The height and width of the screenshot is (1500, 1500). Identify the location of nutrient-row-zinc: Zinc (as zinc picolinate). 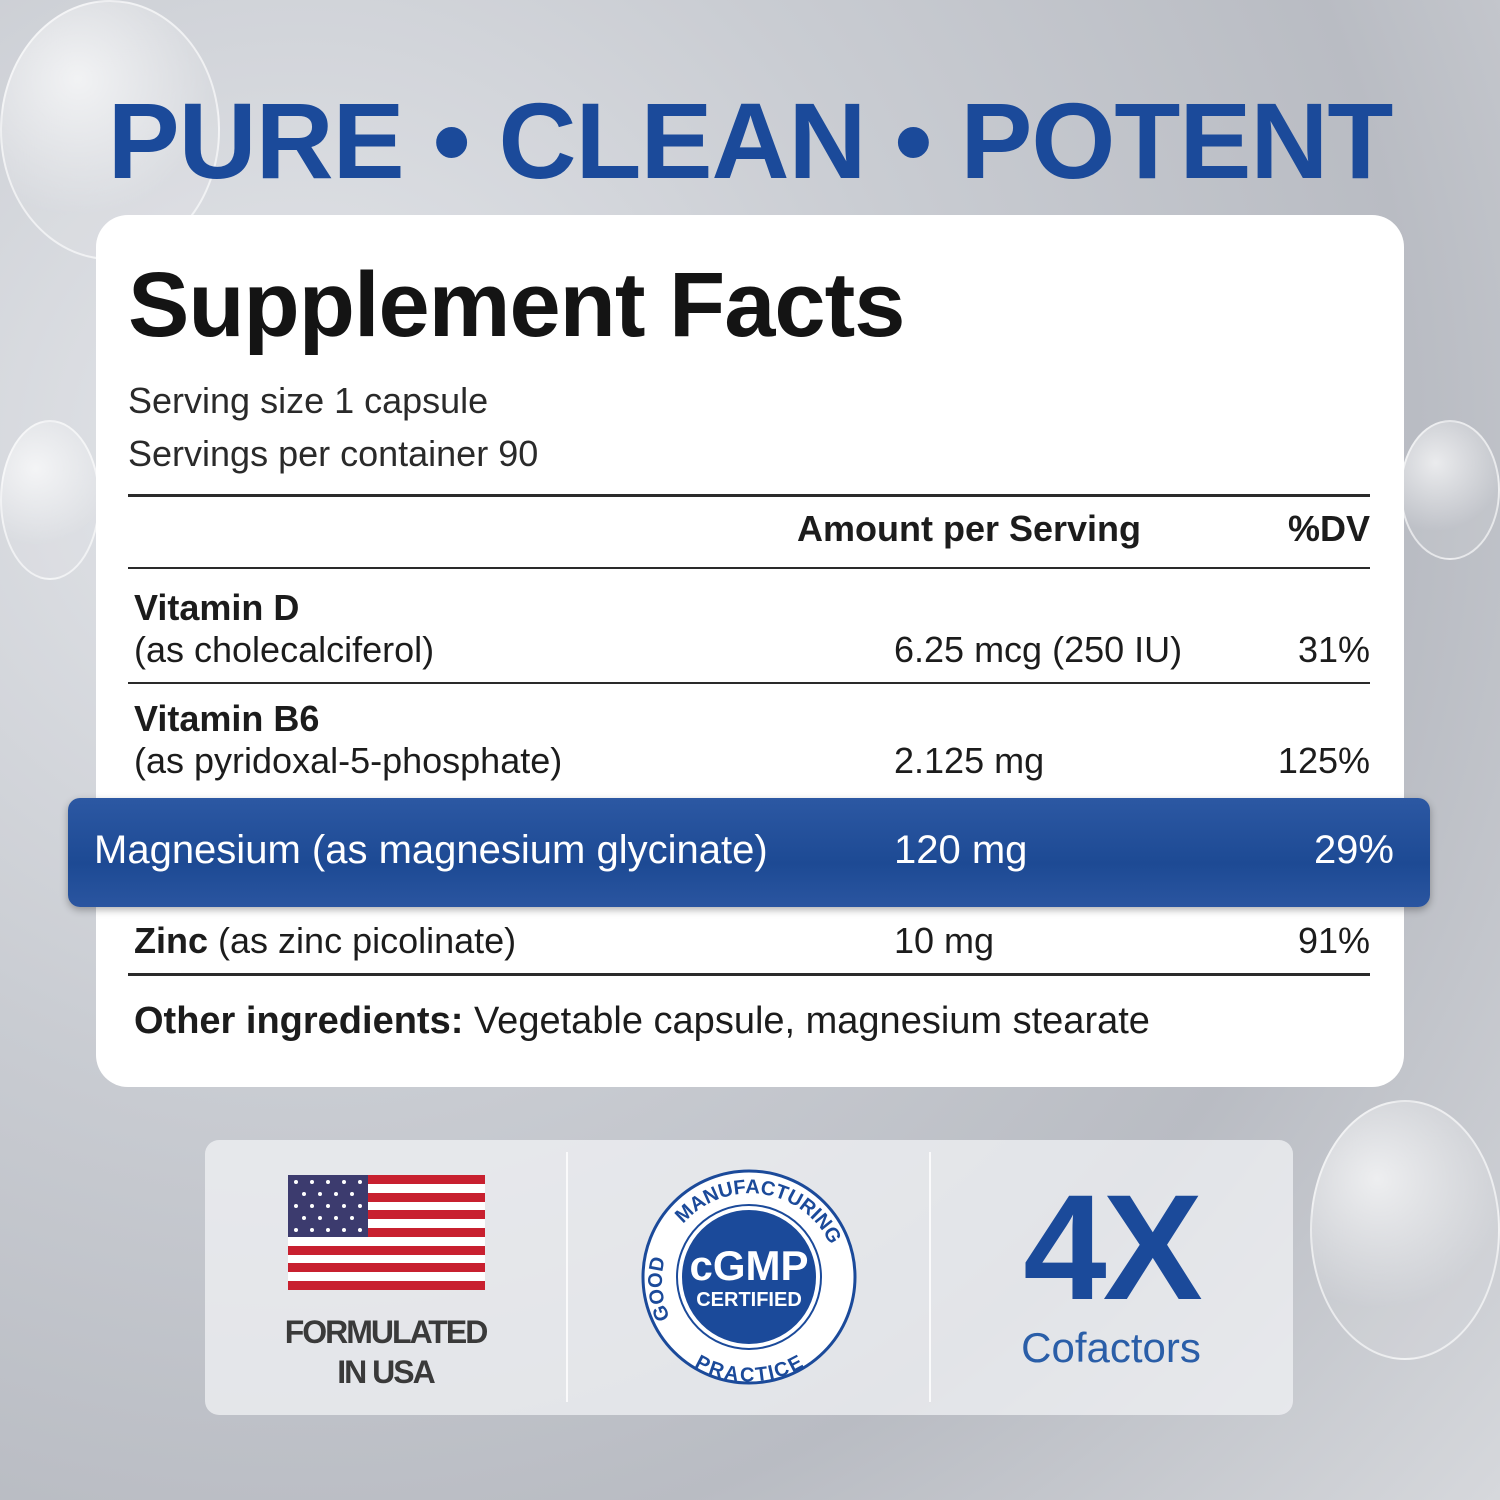
(325, 941).